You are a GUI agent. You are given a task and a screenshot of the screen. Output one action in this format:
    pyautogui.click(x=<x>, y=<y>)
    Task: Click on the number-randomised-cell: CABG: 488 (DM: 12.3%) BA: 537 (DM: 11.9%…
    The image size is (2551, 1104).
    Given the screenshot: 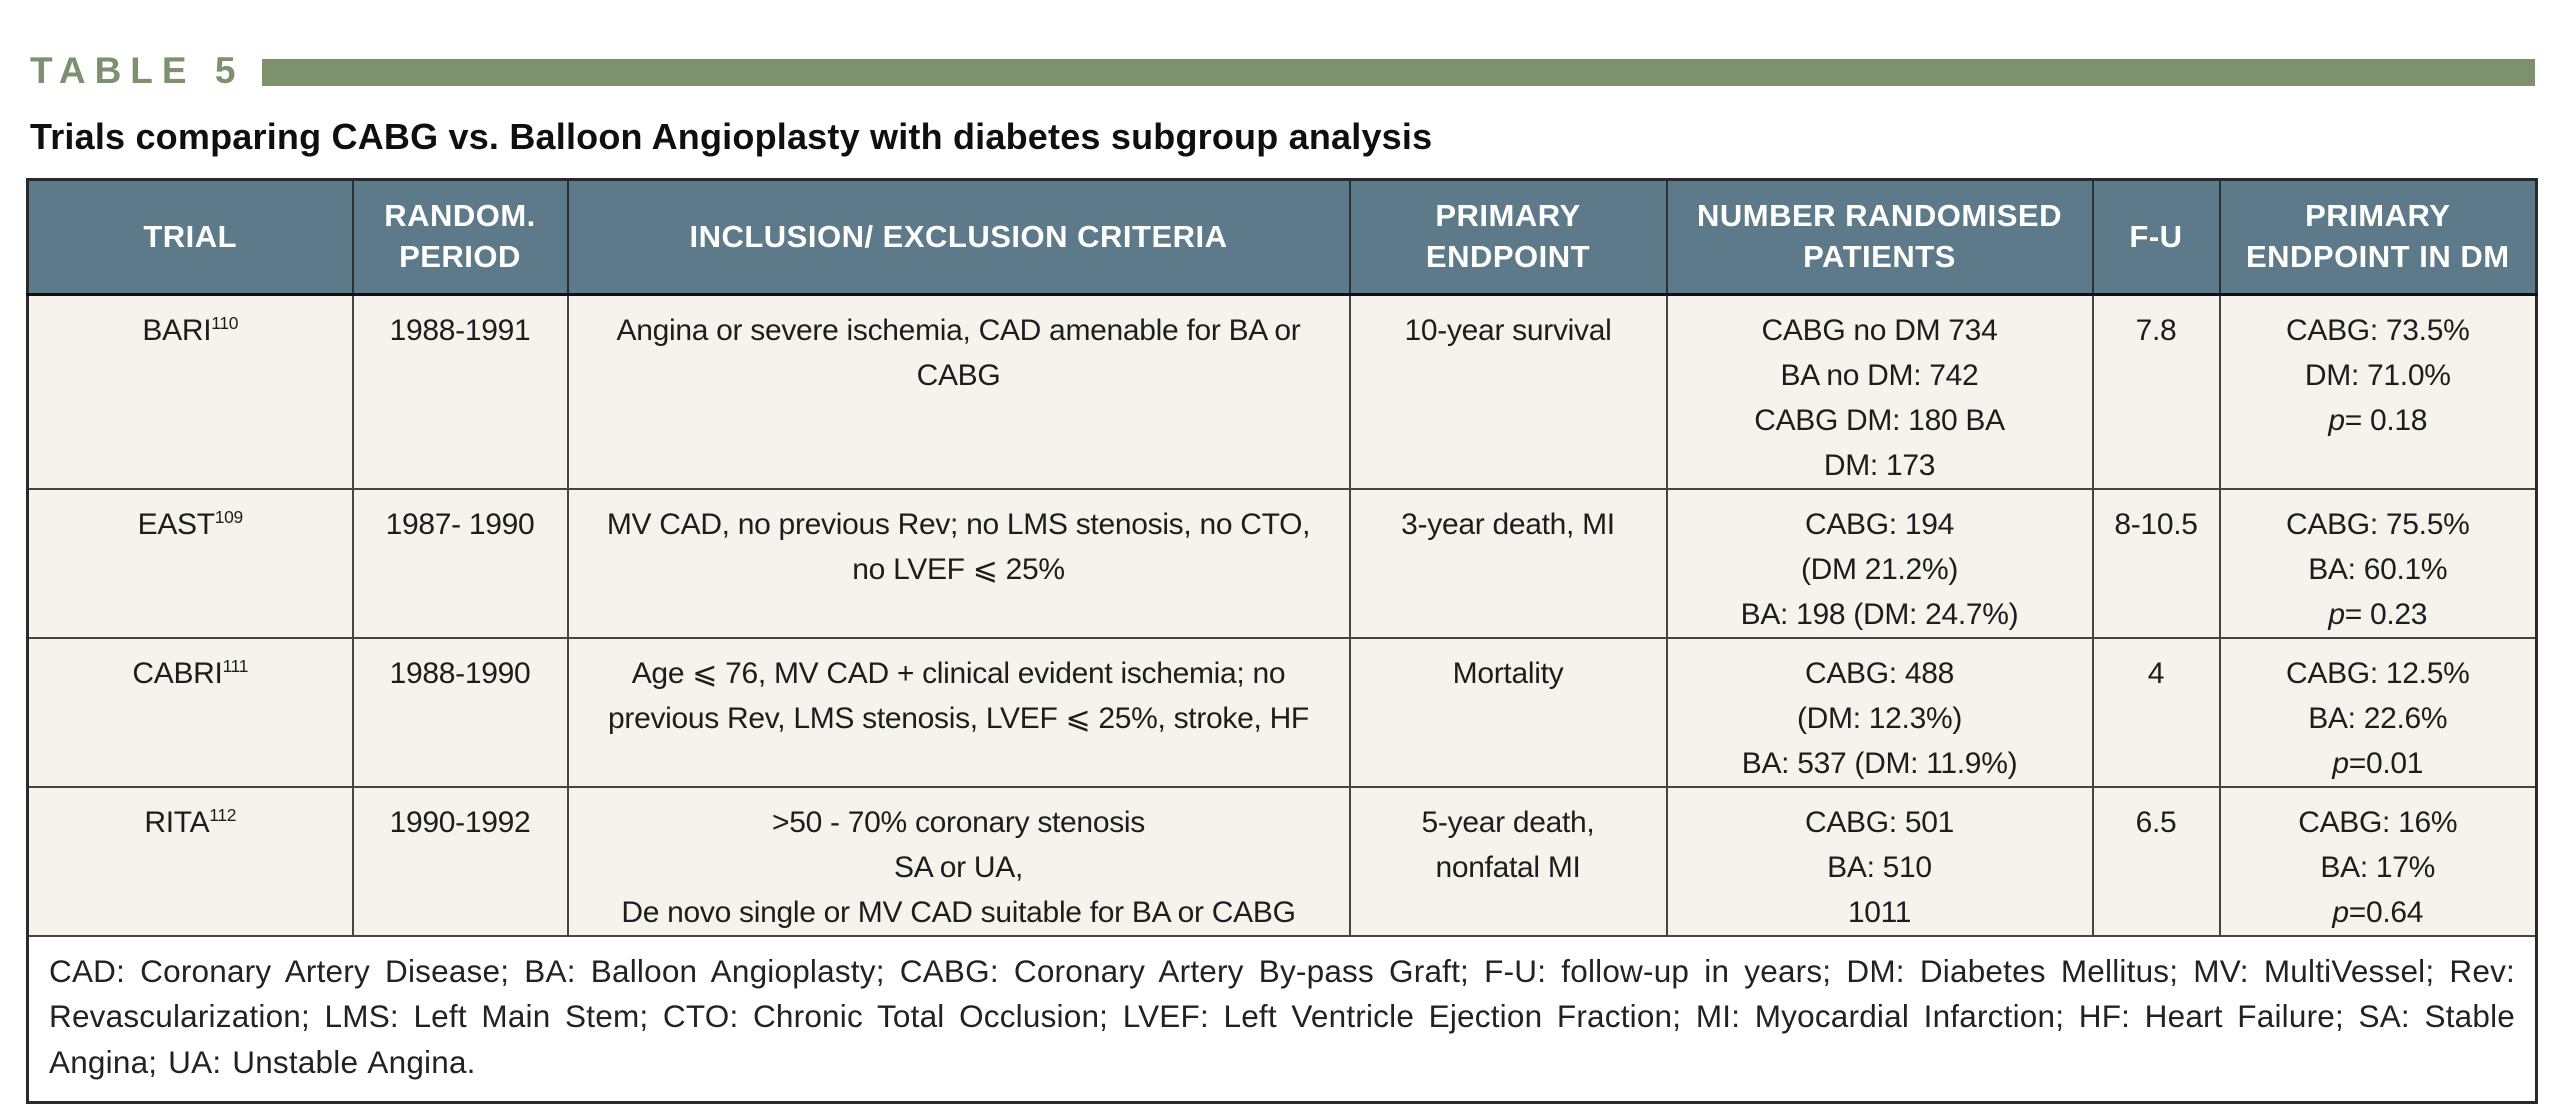 What is the action you would take?
    pyautogui.click(x=1879, y=712)
    